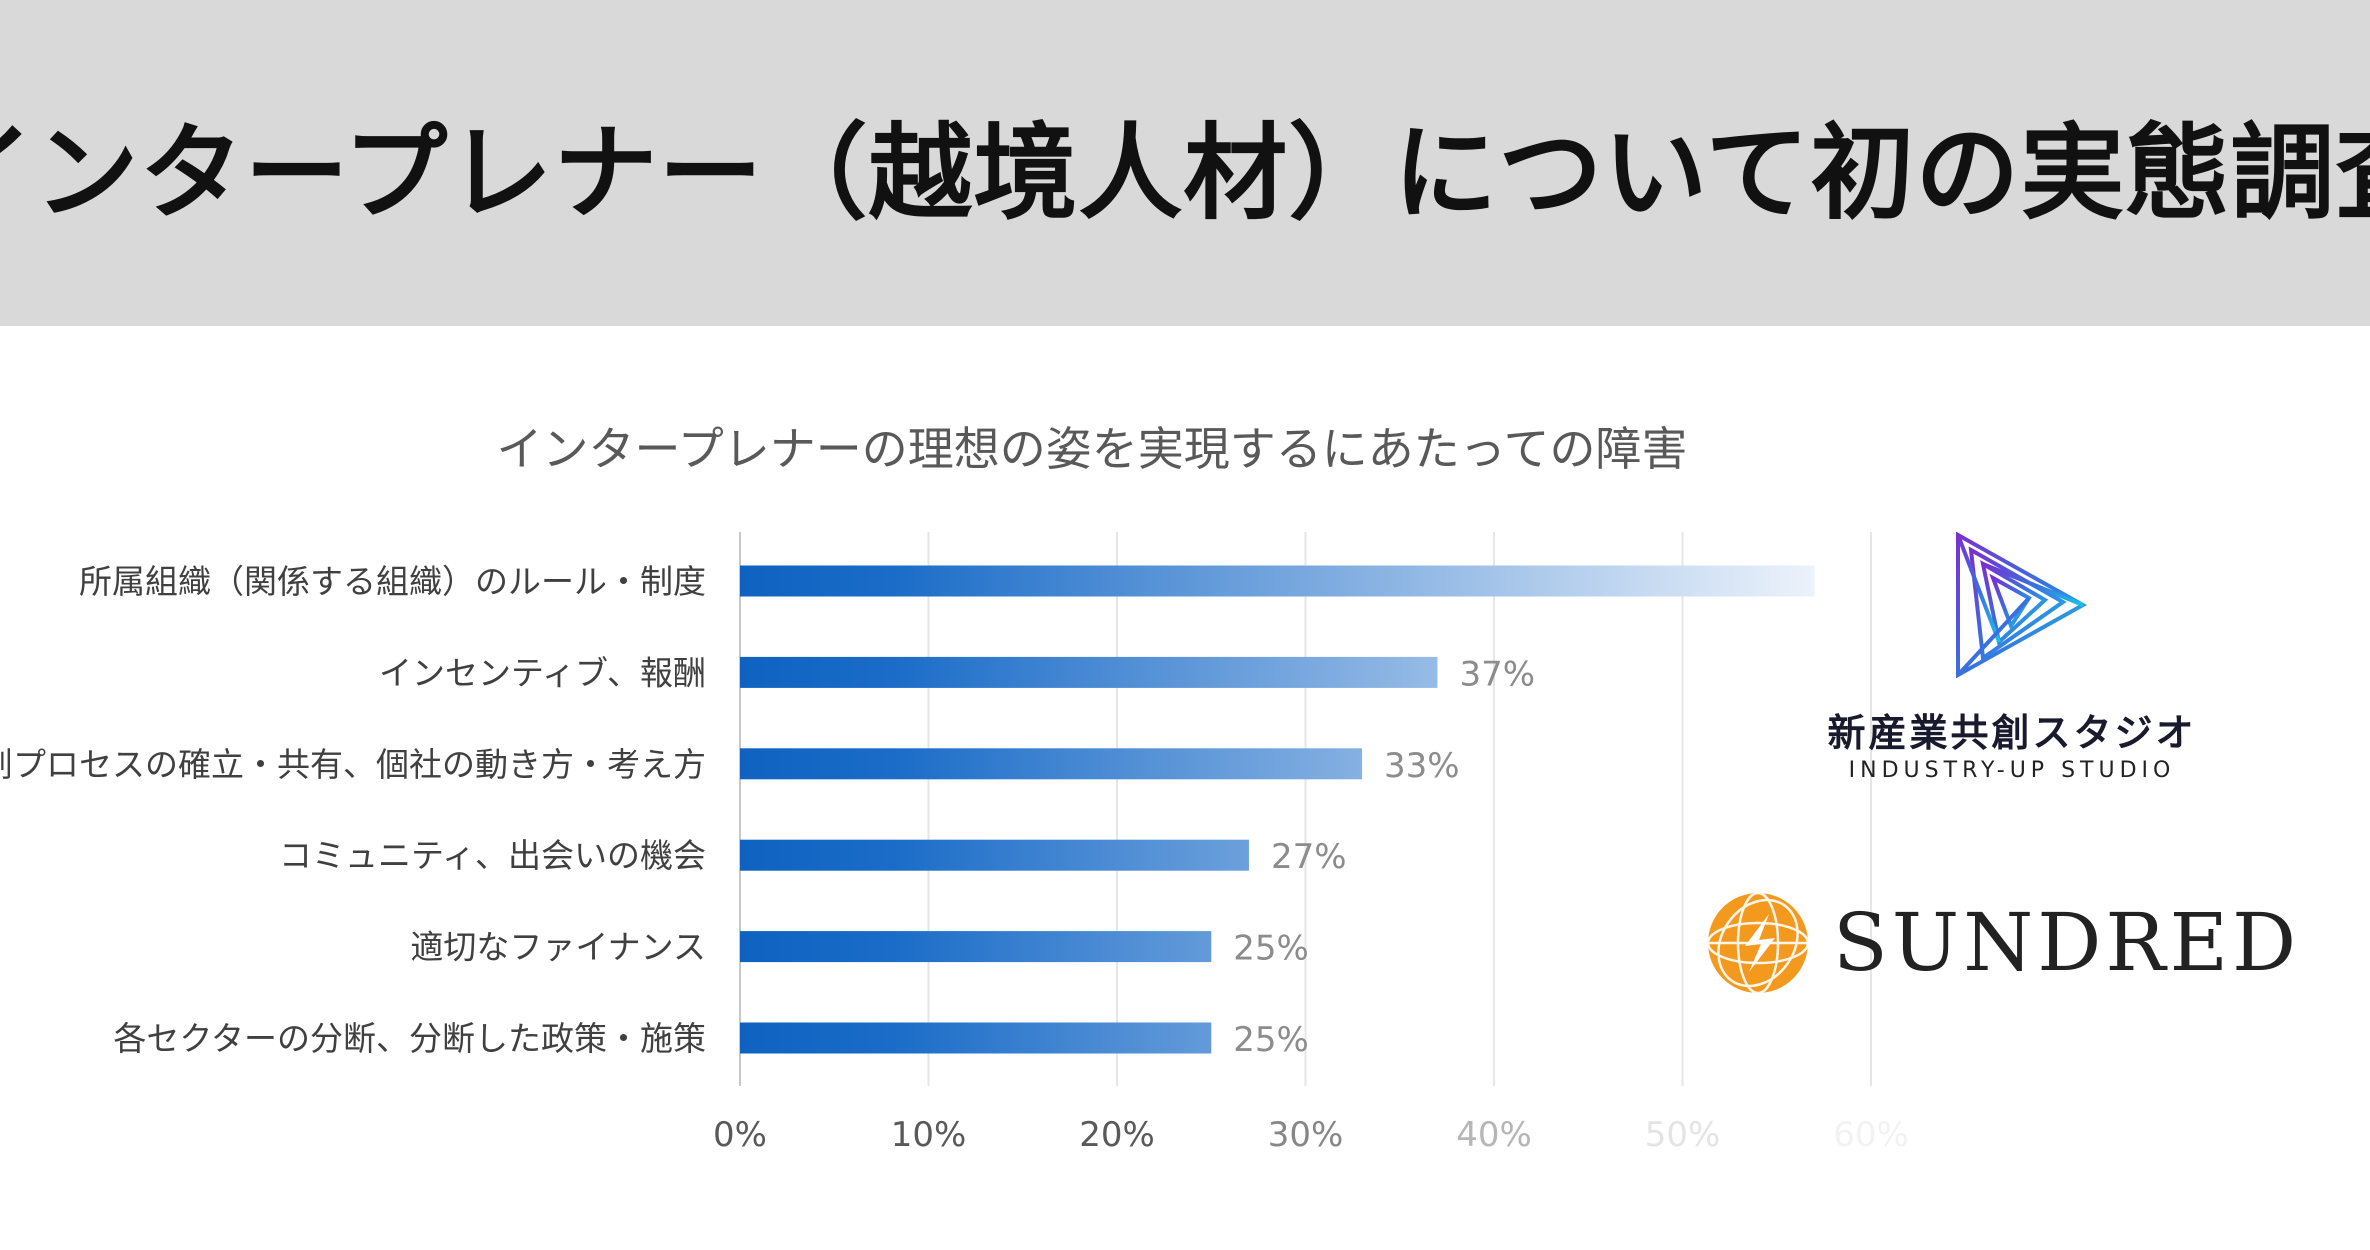 This screenshot has width=2370, height=1250. What do you see at coordinates (1092, 449) in the screenshot?
I see `chart-title: インタープレナーの理想の姿を実現するにあたっての障害` at bounding box center [1092, 449].